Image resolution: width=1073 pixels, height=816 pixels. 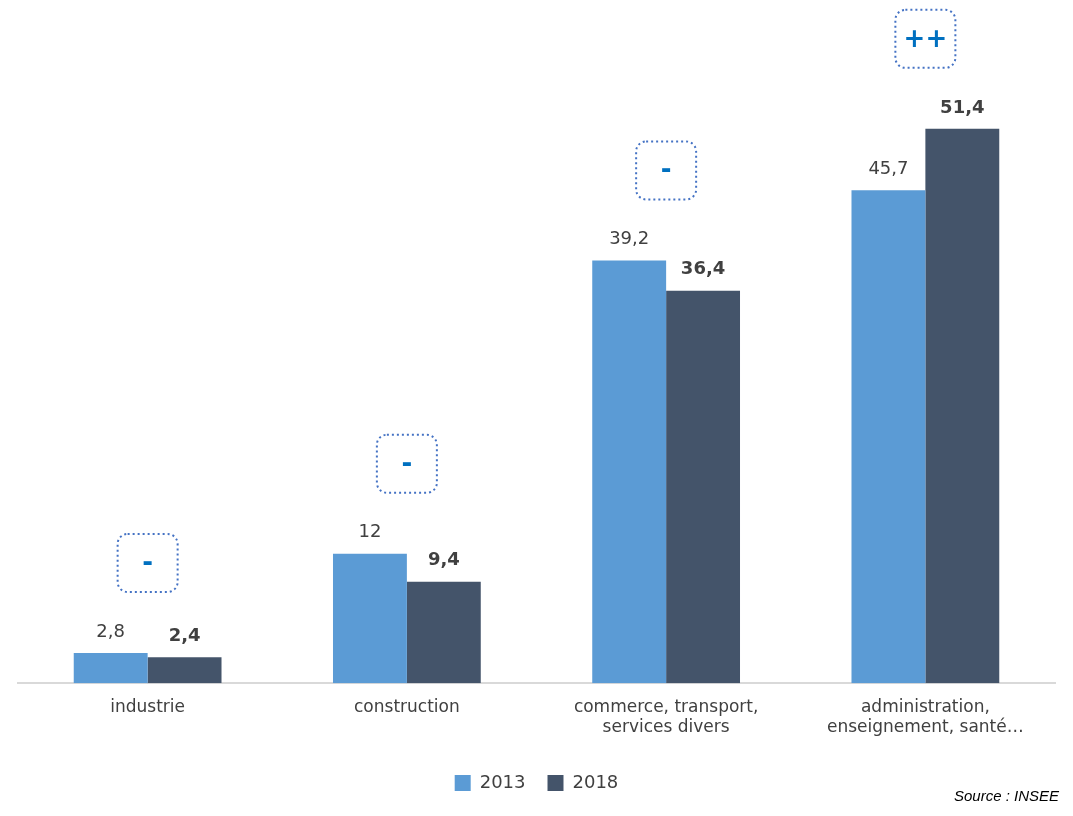 What do you see at coordinates (370, 531) in the screenshot?
I see `data-label: 12` at bounding box center [370, 531].